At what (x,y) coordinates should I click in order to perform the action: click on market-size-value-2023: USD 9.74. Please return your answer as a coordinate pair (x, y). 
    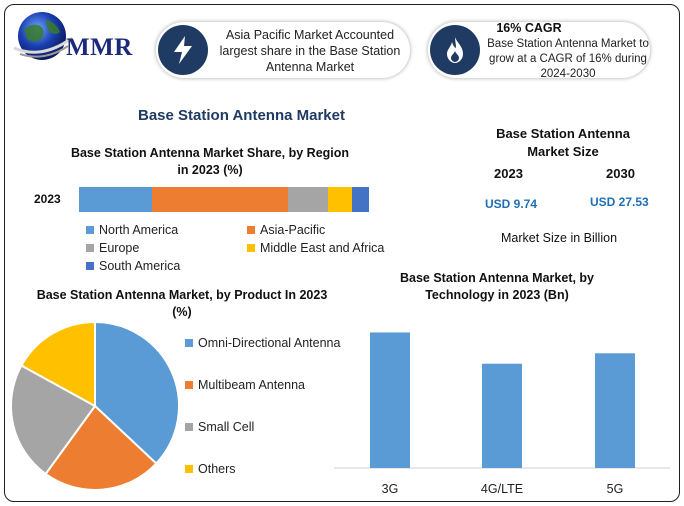
    Looking at the image, I should click on (511, 204).